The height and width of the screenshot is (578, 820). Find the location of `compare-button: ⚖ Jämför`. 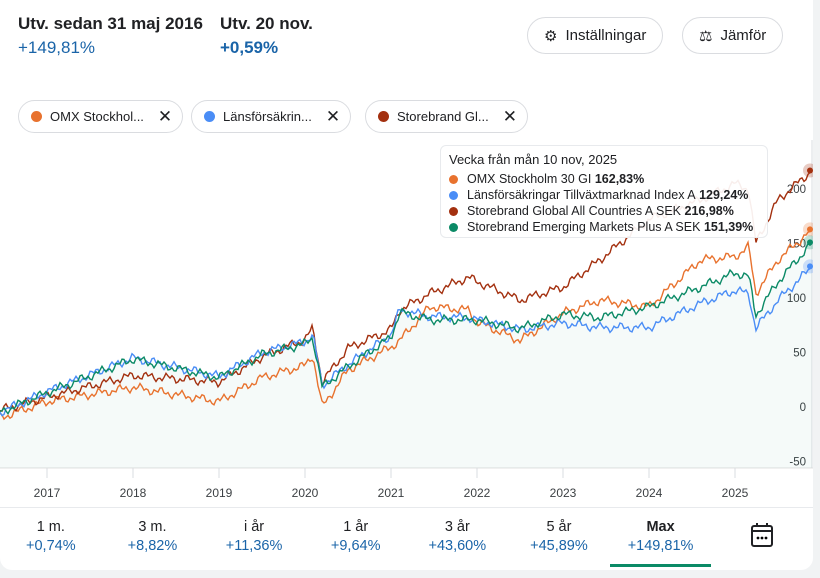

compare-button: ⚖ Jämför is located at coordinates (733, 35).